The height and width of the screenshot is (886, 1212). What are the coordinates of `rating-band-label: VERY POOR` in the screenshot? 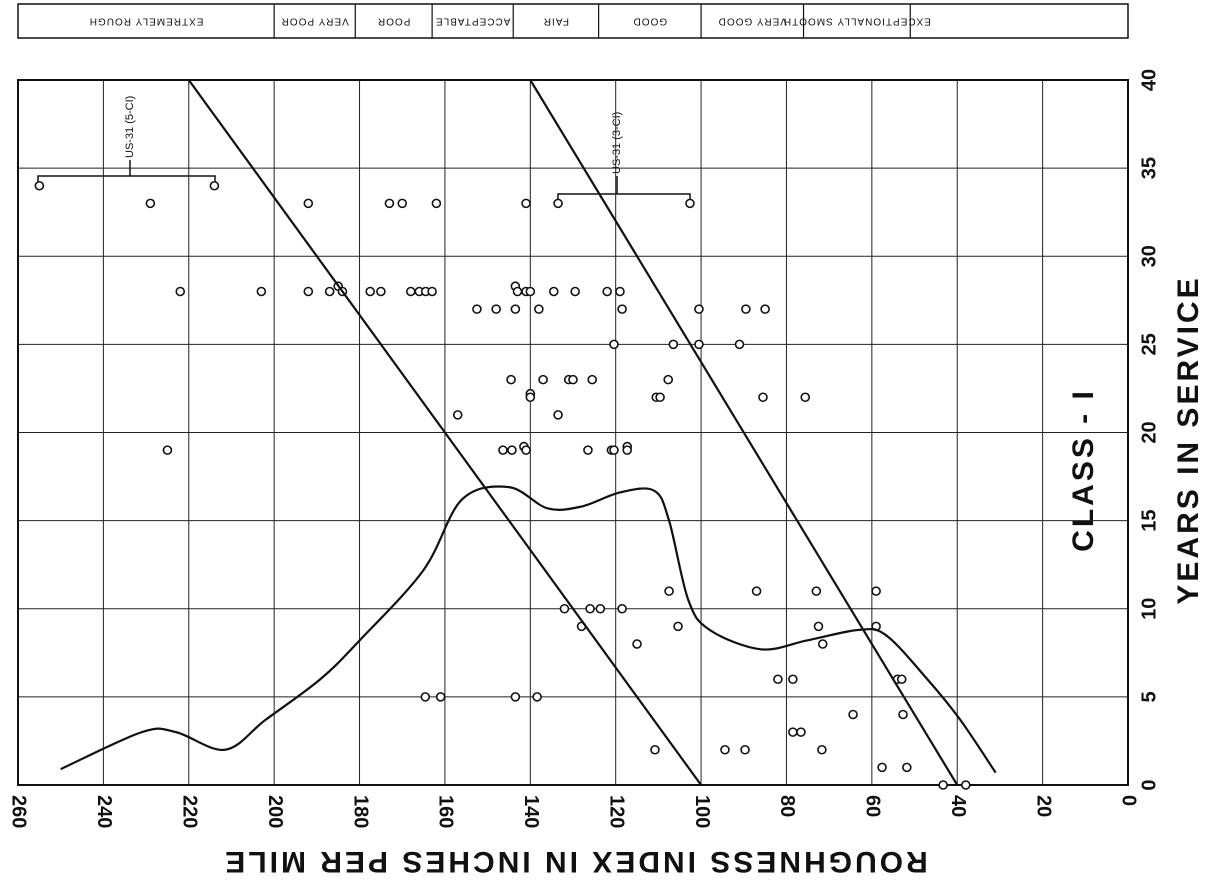 It's located at (315, 20).